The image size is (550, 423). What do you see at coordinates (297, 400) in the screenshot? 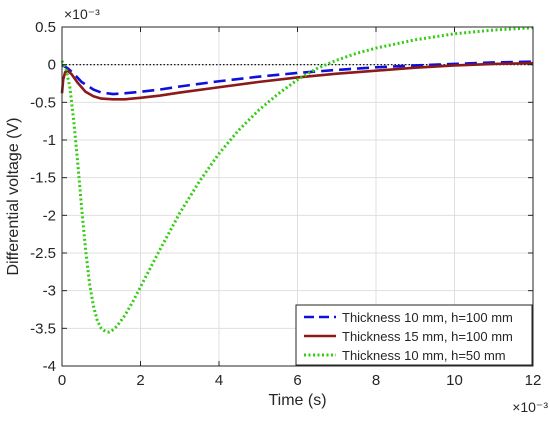
I see `x-axis-label: Time (s)` at bounding box center [297, 400].